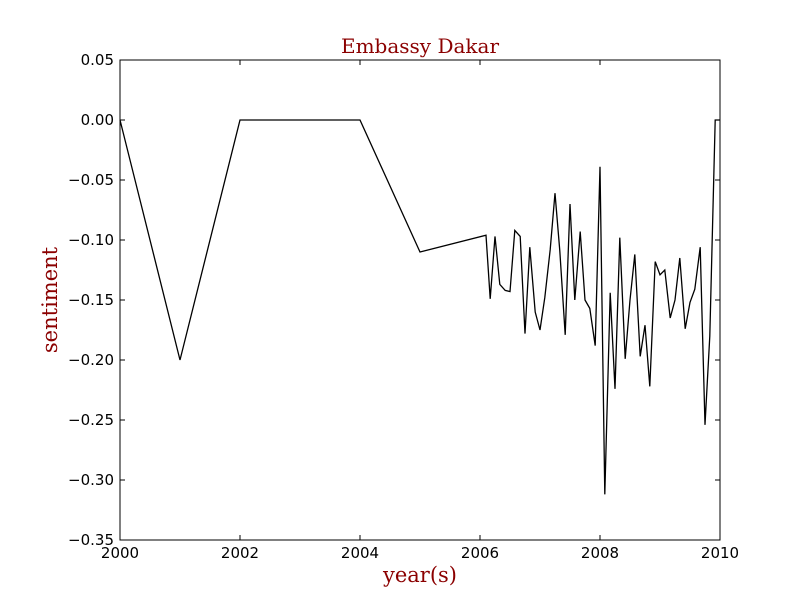 This screenshot has height=600, width=800. I want to click on x-axis-label: year(s), so click(419, 575).